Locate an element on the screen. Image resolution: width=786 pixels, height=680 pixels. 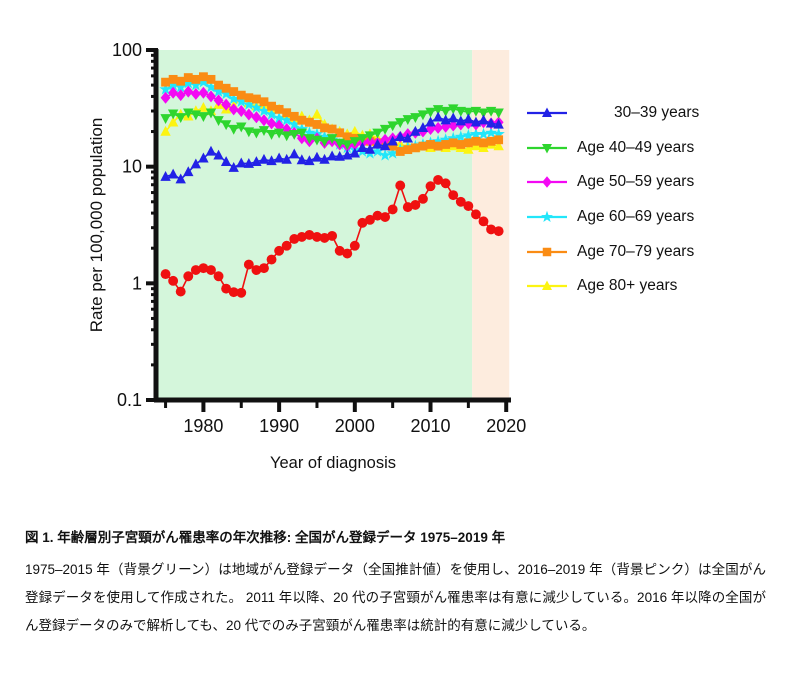
legend-marker-diamond-icon is located at coordinates (547, 182).